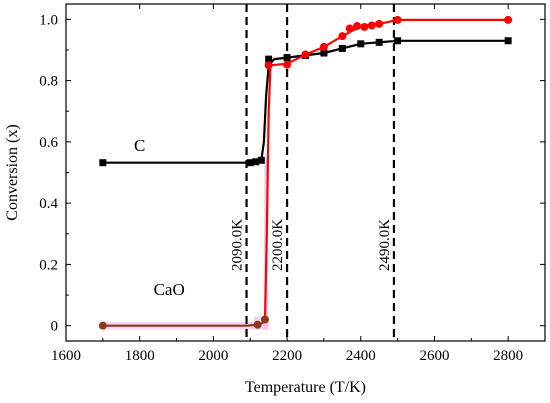 The width and height of the screenshot is (550, 403). What do you see at coordinates (139, 145) in the screenshot?
I see `annotation-c: C` at bounding box center [139, 145].